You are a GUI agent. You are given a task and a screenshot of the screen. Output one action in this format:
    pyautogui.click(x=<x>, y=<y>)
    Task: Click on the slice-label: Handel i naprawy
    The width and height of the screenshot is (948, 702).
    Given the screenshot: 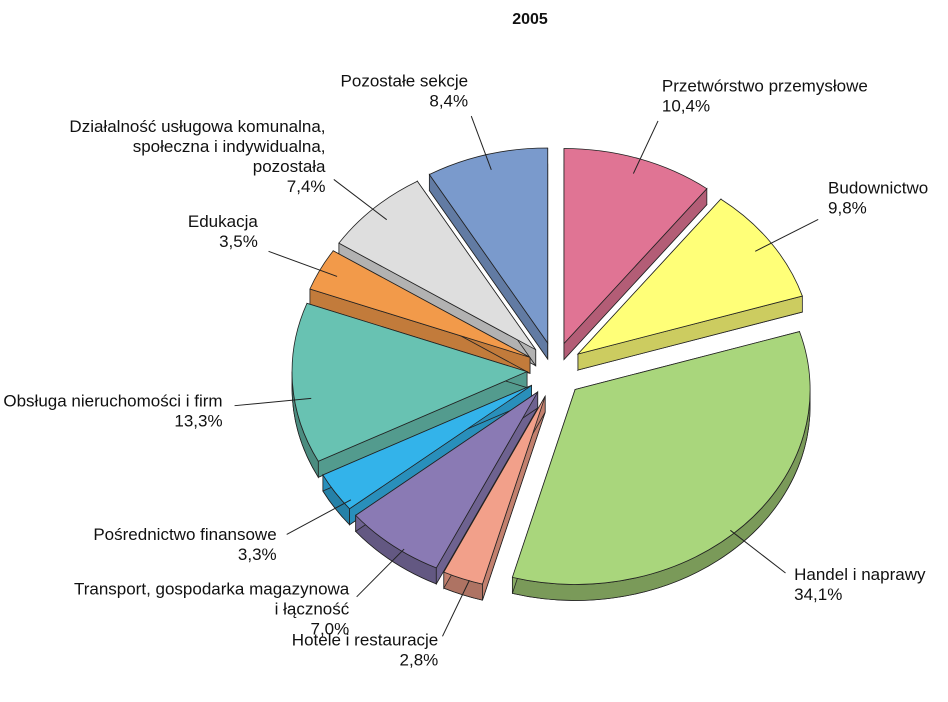 What is the action you would take?
    pyautogui.click(x=860, y=574)
    